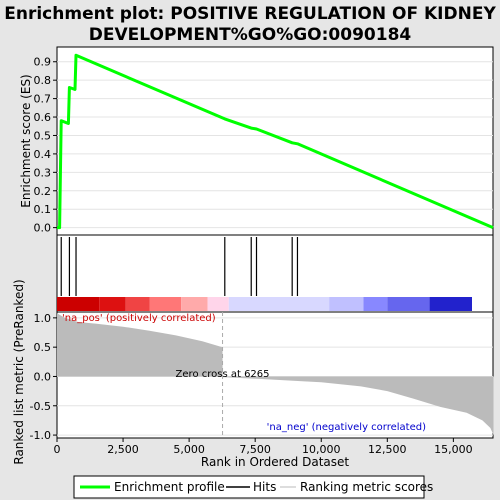 The image size is (500, 500). What do you see at coordinates (179, 266) in the screenshot?
I see `hit-markers` at bounding box center [179, 266].